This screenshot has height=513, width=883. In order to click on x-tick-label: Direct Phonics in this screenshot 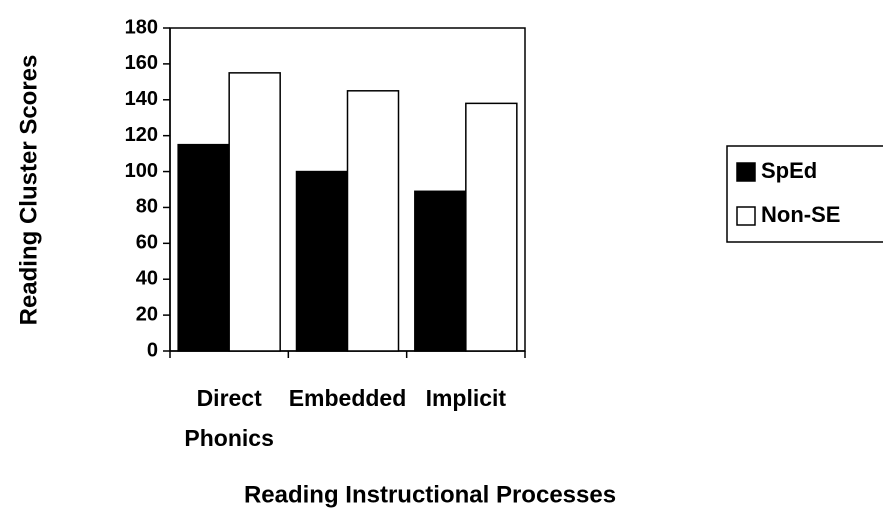, I will do `click(228, 418)`.